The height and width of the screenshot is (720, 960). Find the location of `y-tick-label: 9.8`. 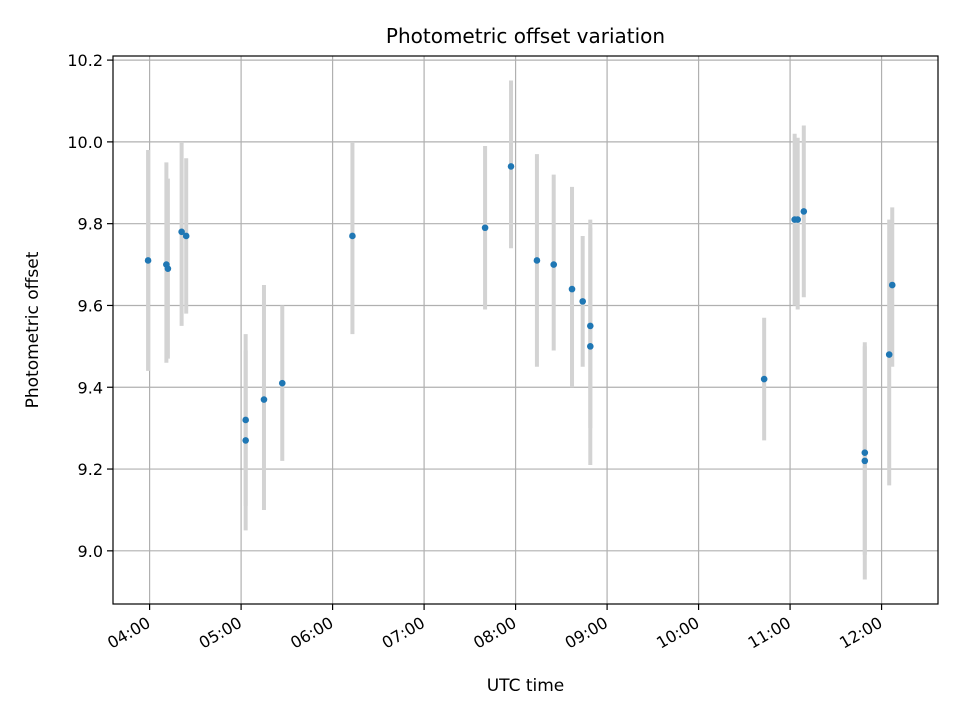

y-tick-label: 9.8 is located at coordinates (90, 224).